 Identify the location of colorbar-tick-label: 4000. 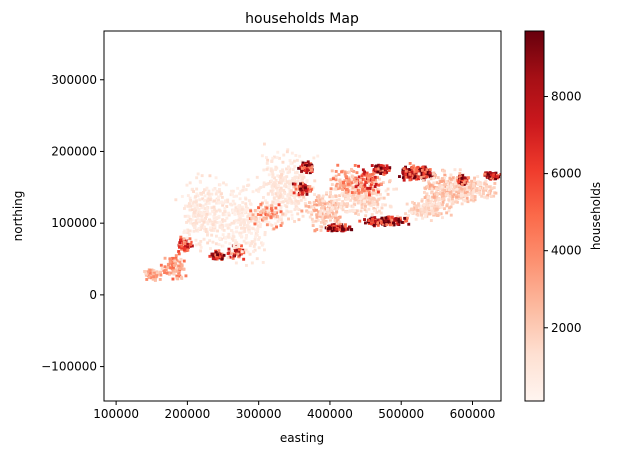
(566, 251).